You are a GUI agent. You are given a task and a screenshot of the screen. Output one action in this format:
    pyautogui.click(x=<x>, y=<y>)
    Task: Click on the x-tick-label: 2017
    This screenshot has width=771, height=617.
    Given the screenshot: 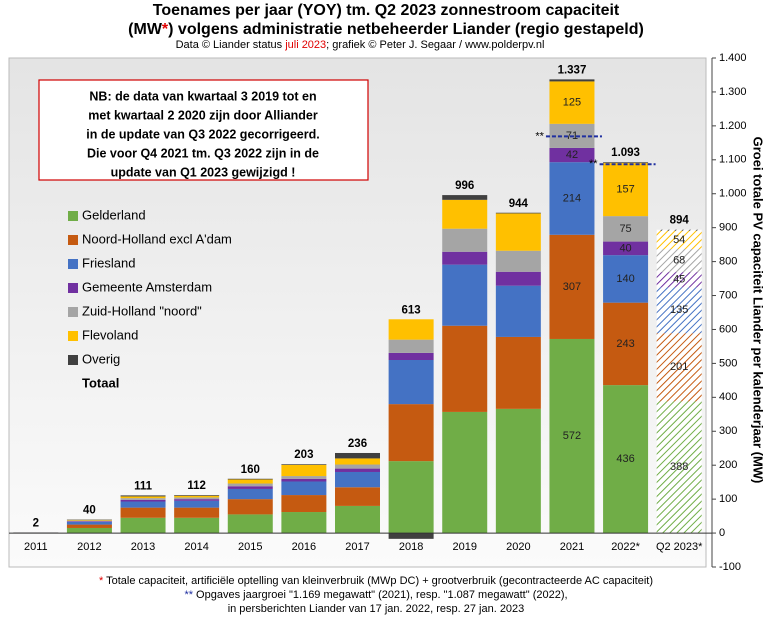 What is the action you would take?
    pyautogui.click(x=357, y=547)
    